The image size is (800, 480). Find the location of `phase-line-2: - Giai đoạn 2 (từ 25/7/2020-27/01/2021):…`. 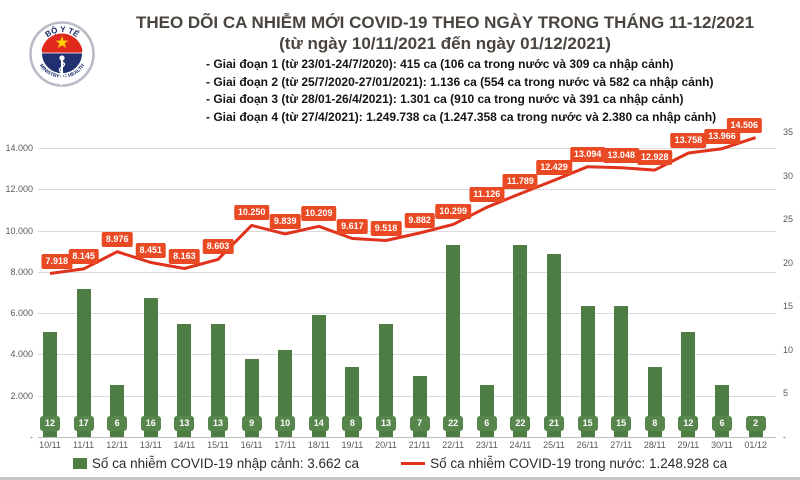

phase-line-2: - Giai đoạn 2 (từ 25/7/2020-27/01/2021):… is located at coordinates (460, 81).